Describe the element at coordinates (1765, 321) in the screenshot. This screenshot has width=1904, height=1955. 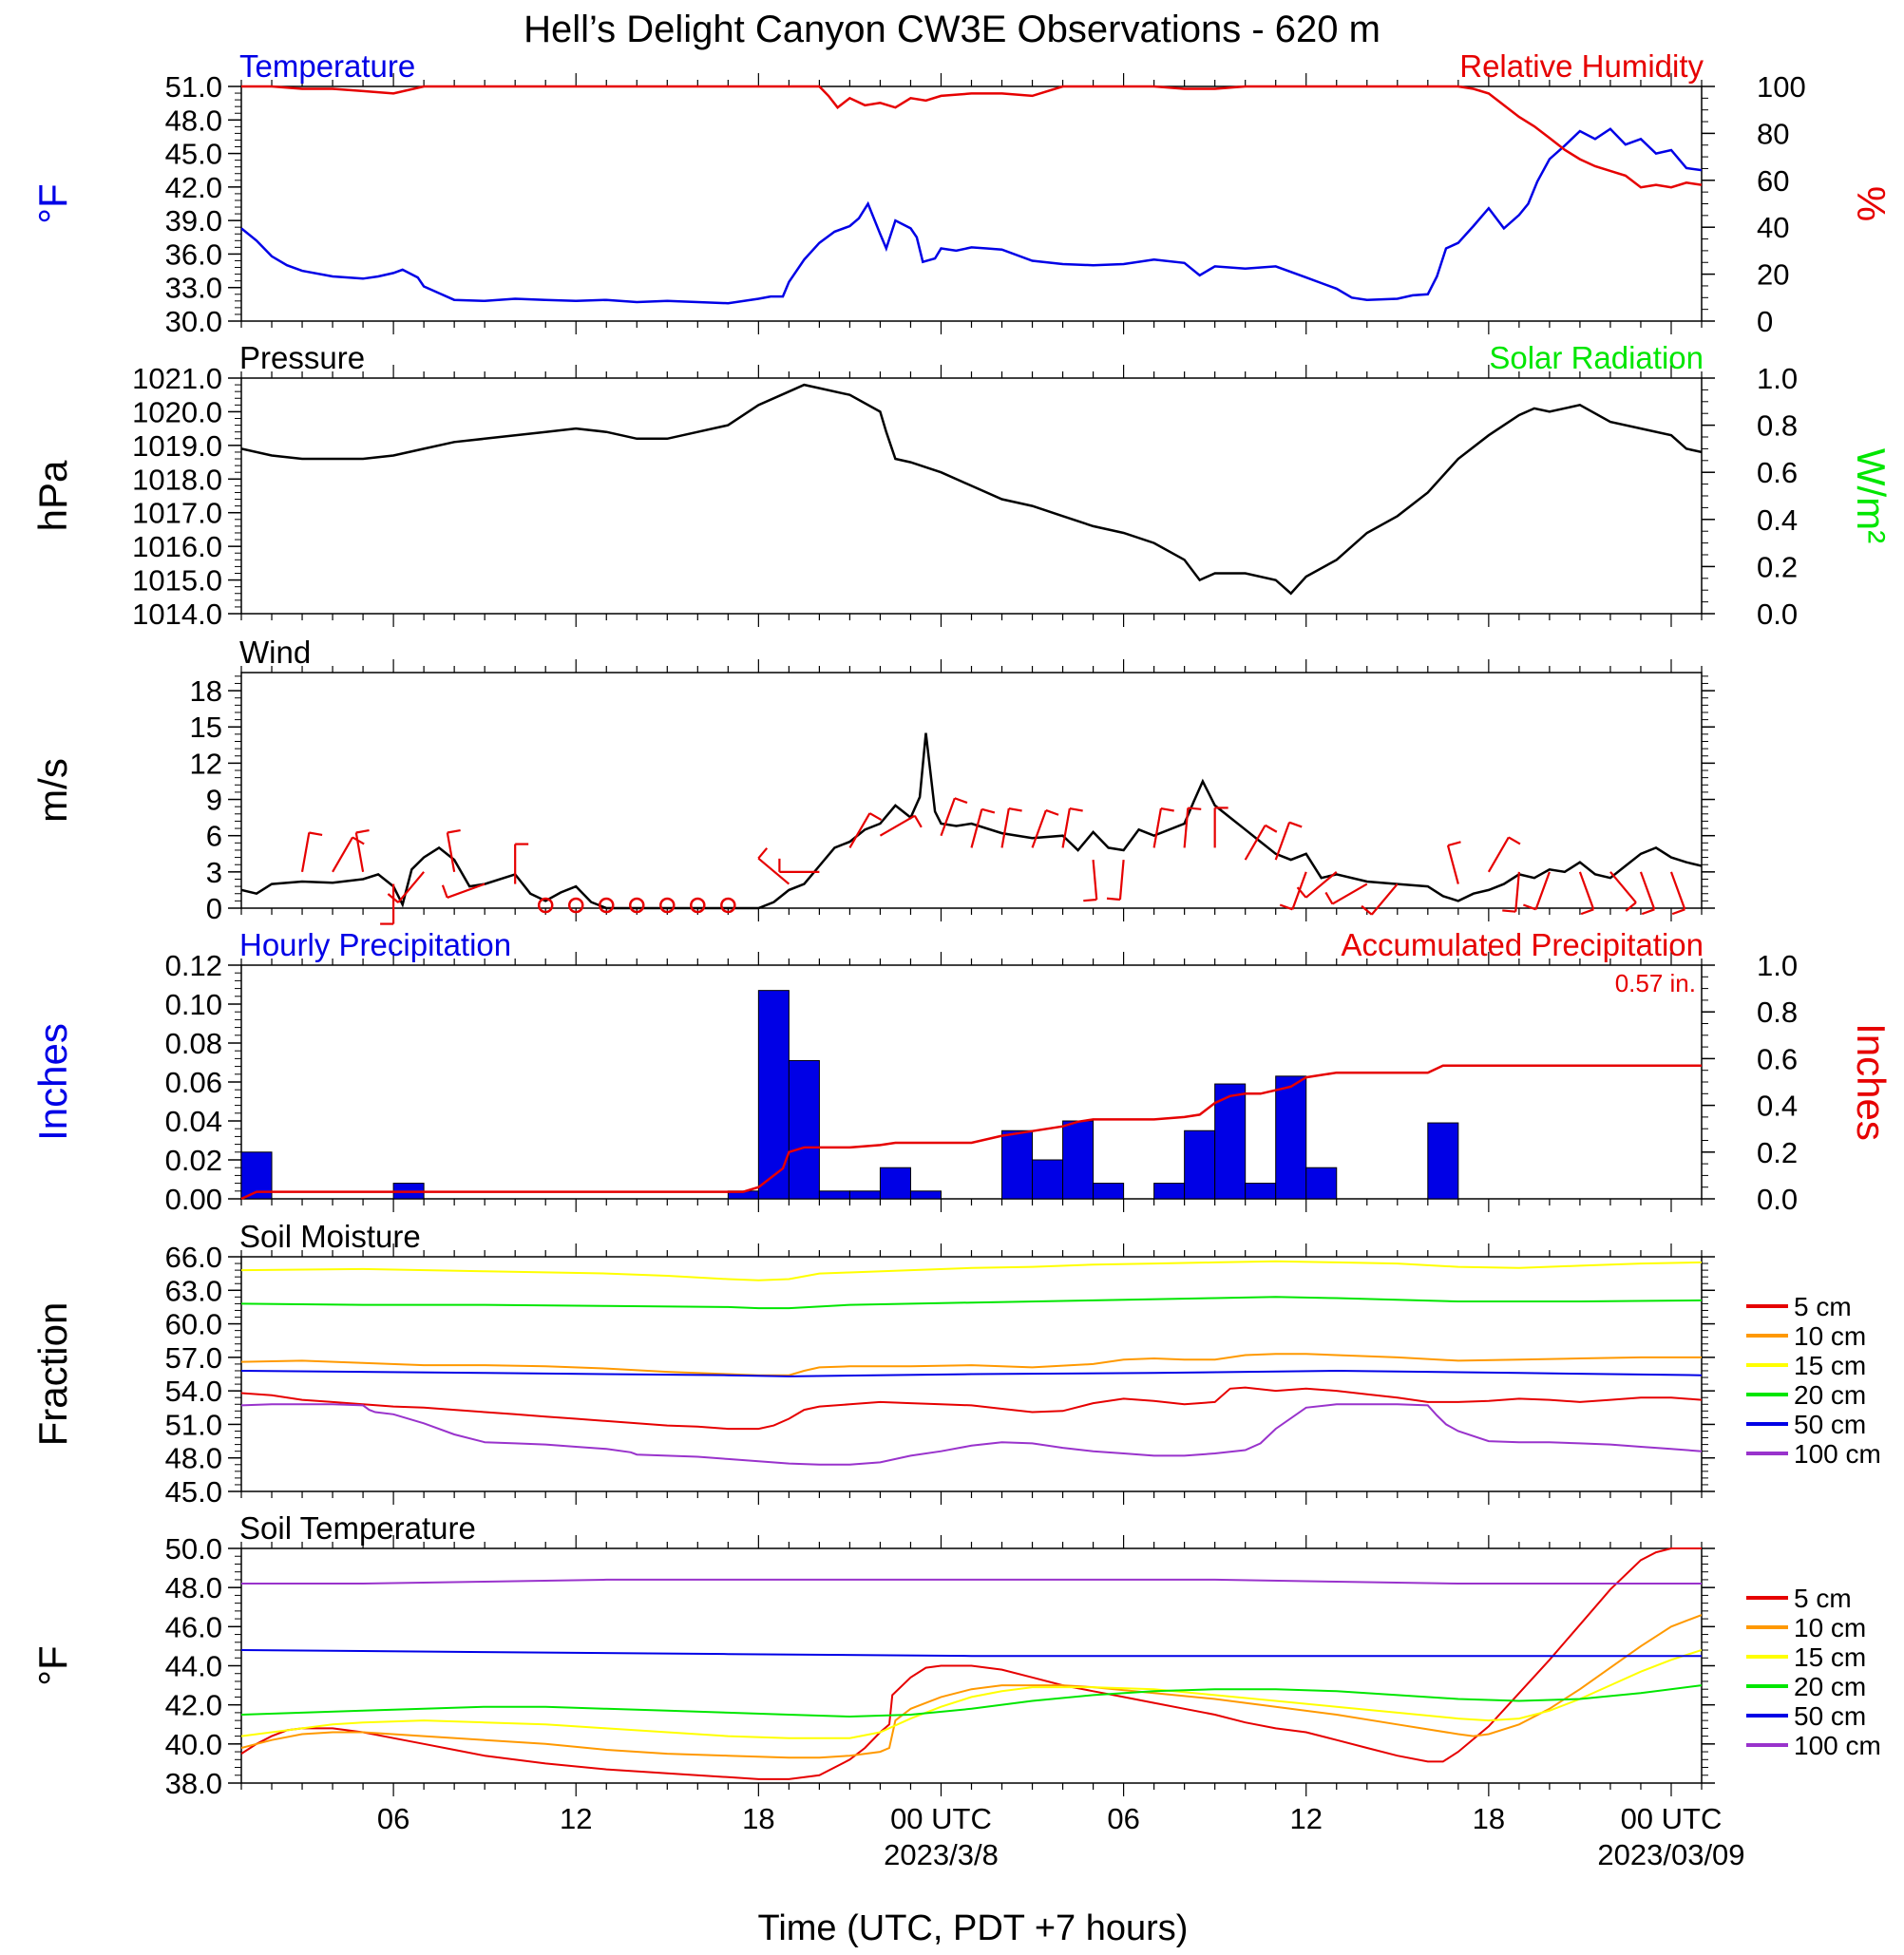
I see `y-tick-label-right: 0` at that location.